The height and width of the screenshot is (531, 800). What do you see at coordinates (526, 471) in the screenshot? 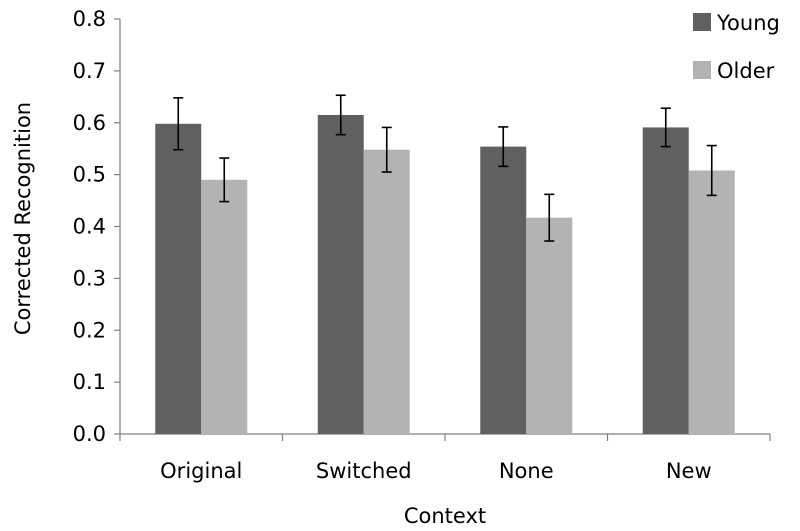
I see `x-tick-label: None` at bounding box center [526, 471].